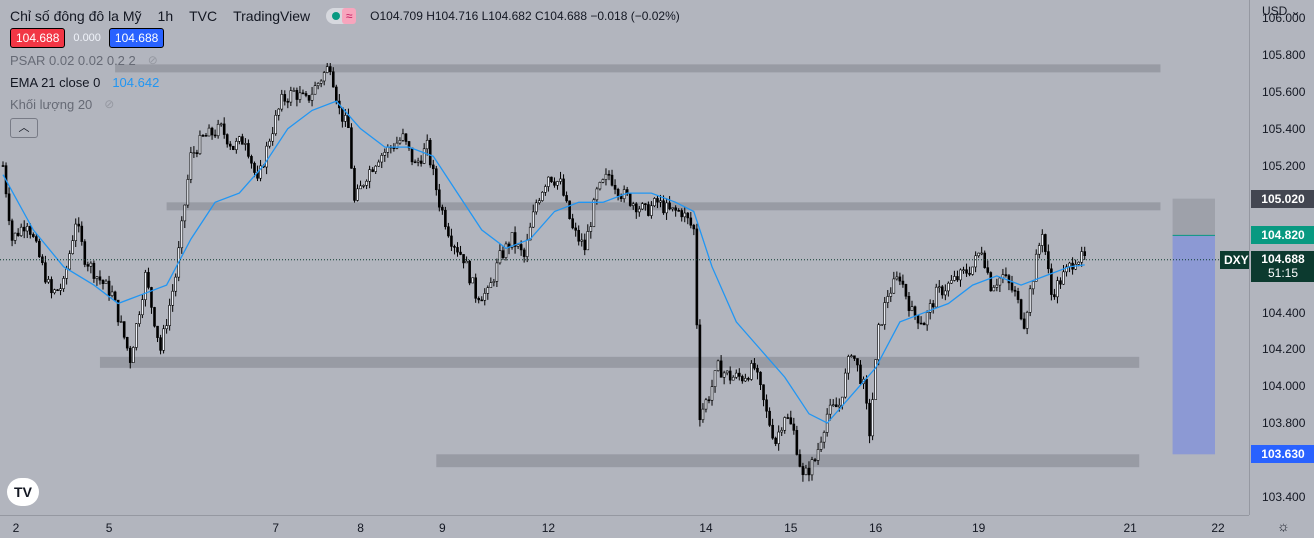  I want to click on psar-indicator-label: PSAR 0.02 0.02 0.2 2, so click(73, 60).